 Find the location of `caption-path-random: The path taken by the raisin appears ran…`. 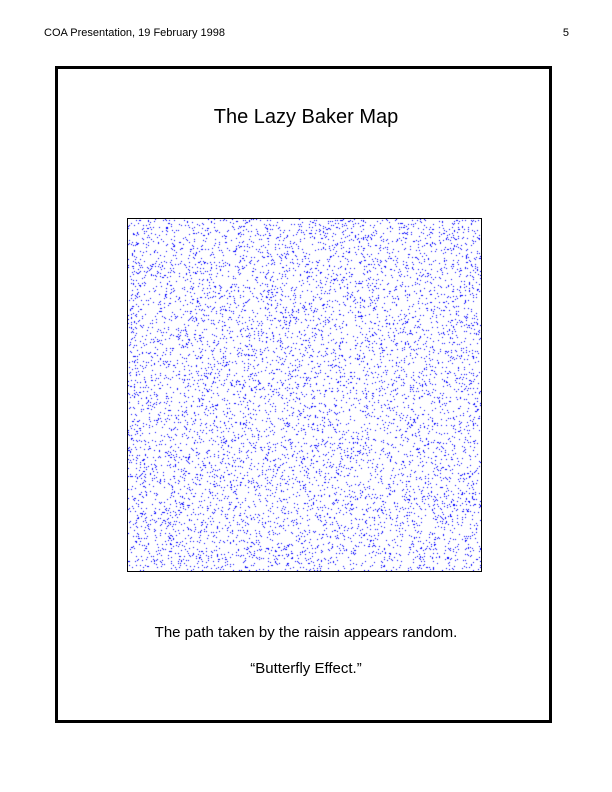

caption-path-random: The path taken by the raisin appears ran… is located at coordinates (306, 632).